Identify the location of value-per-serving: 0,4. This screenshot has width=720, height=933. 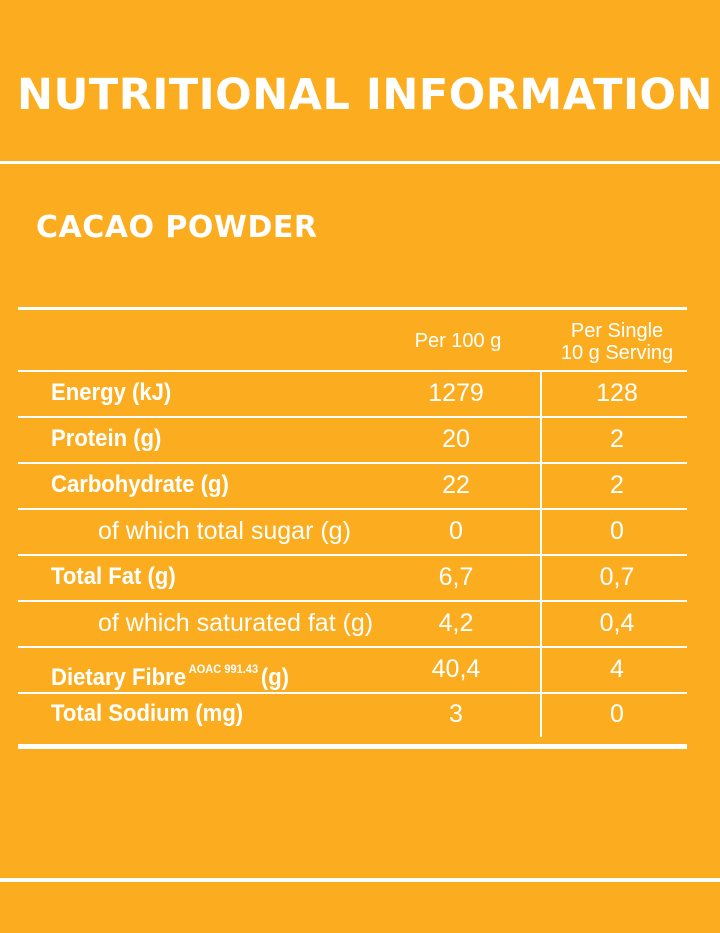
(617, 623).